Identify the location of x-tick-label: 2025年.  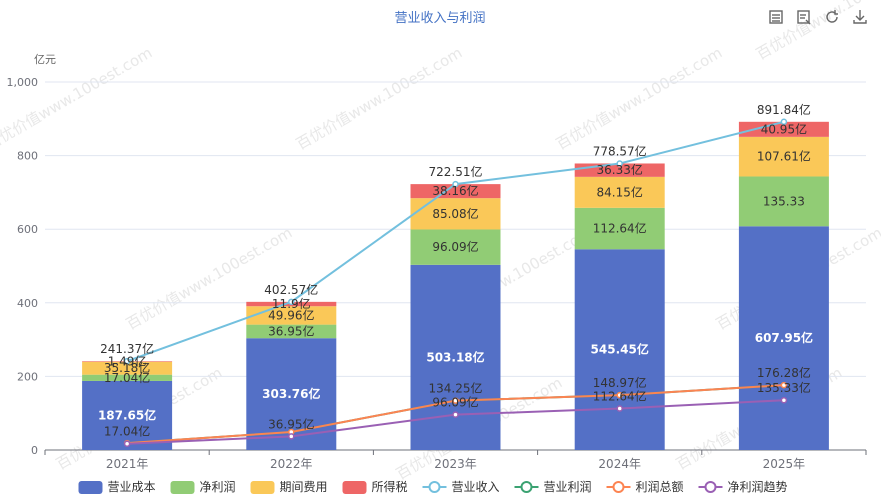
(784, 464).